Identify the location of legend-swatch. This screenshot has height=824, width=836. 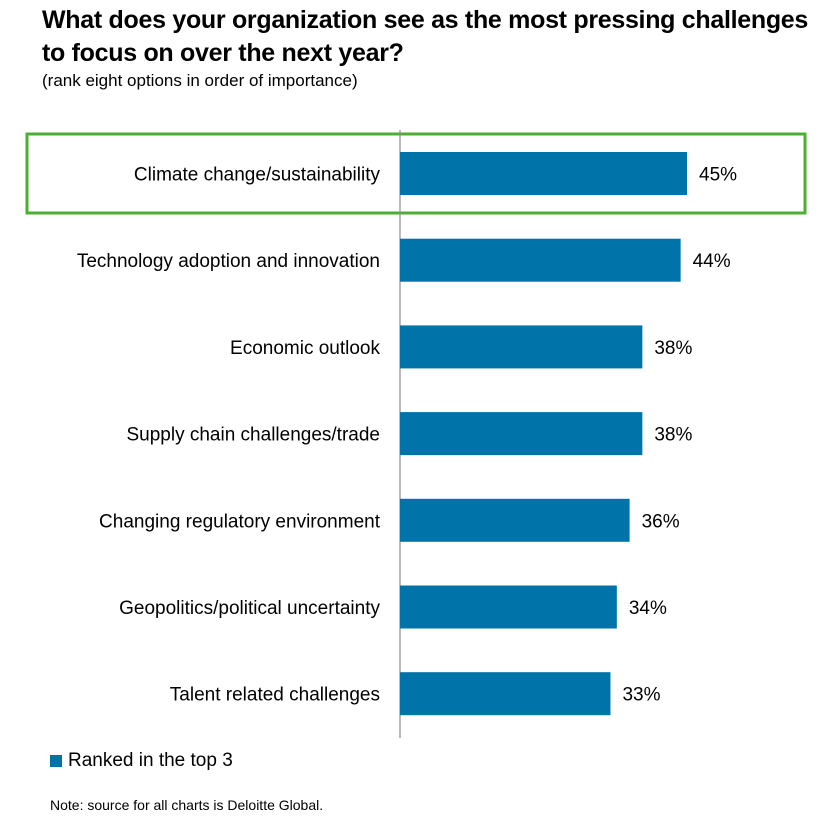
(56, 761).